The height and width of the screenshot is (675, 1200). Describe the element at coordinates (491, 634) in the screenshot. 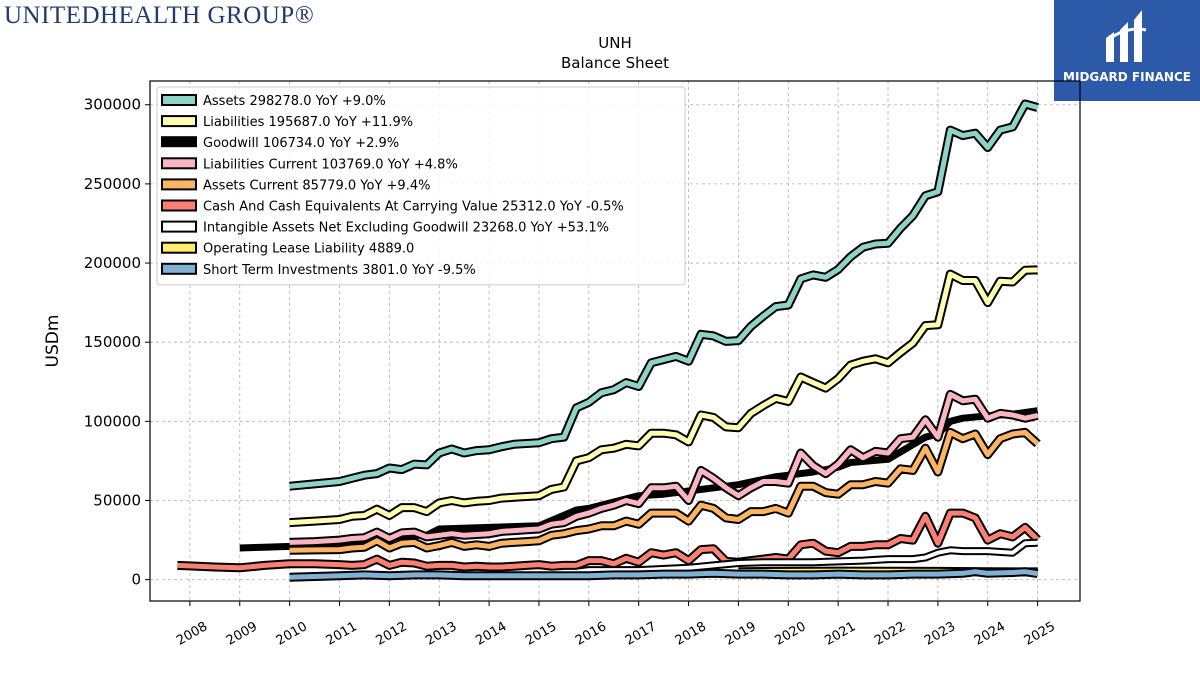

I see `x-tick-label: 2014` at that location.